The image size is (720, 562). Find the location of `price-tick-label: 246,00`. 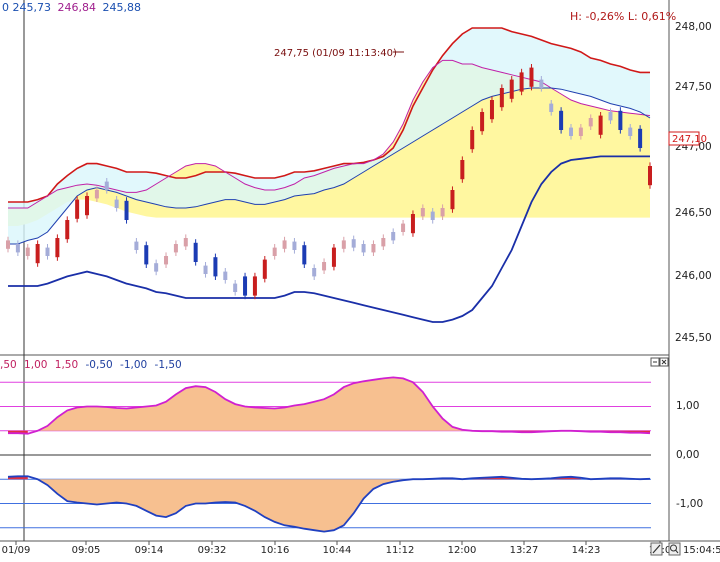

price-tick-label: 246,00 is located at coordinates (693, 276).